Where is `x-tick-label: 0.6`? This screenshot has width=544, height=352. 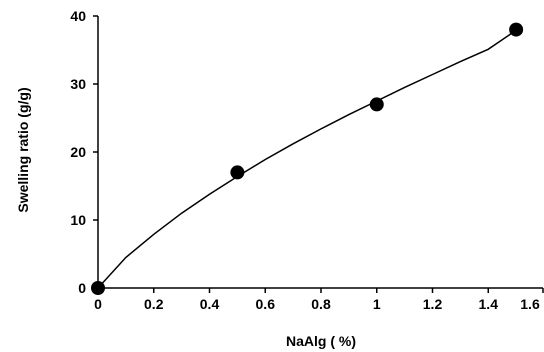
x-tick-label: 0.6 is located at coordinates (266, 304).